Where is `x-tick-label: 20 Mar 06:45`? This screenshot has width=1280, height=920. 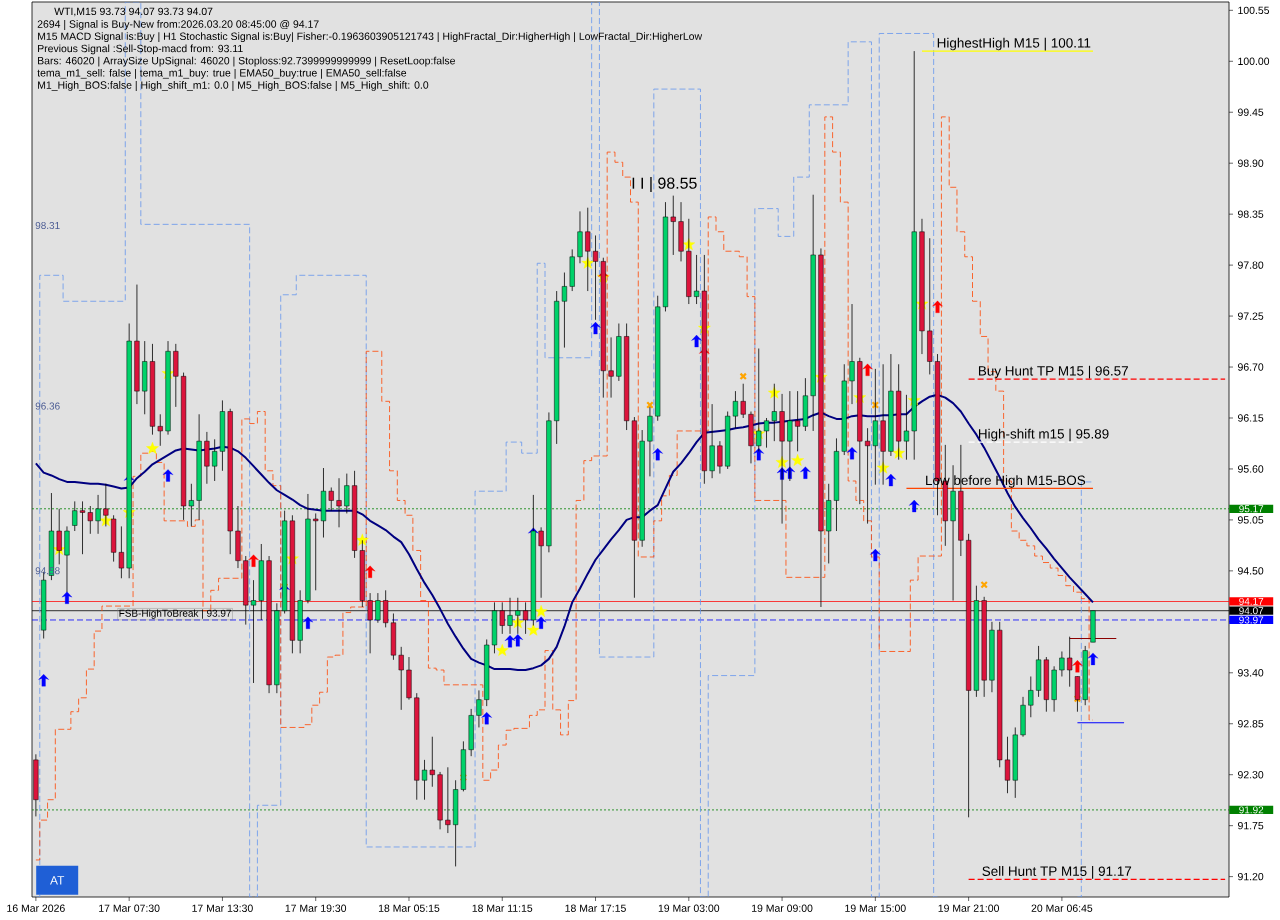 x-tick-label: 20 Mar 06:45 is located at coordinates (1062, 908).